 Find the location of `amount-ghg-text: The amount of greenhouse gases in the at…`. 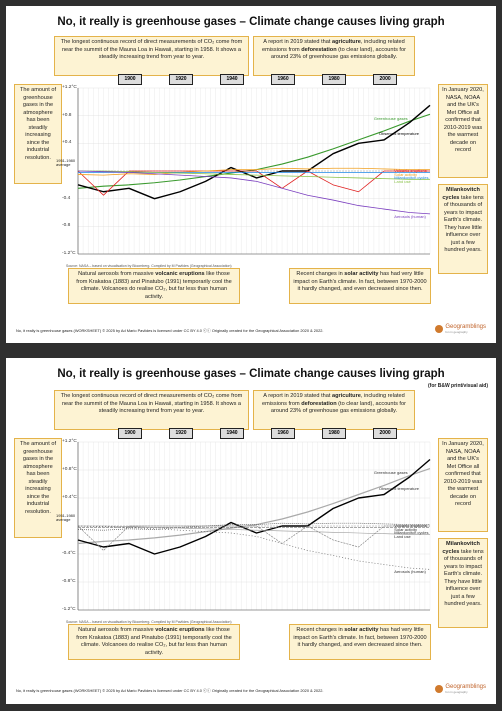

amount-ghg-text: The amount of greenhouse gases in the at… is located at coordinates (38, 124).